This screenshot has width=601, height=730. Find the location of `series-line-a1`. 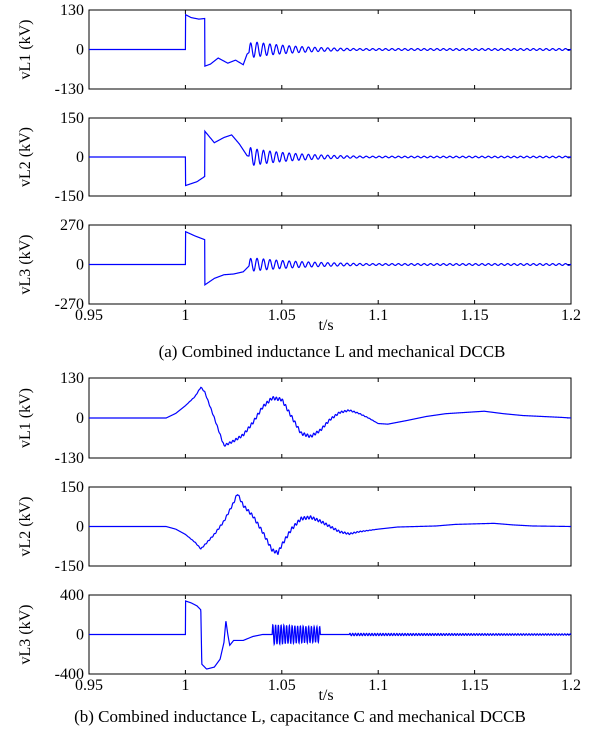

series-line-a1 is located at coordinates (330, 40).